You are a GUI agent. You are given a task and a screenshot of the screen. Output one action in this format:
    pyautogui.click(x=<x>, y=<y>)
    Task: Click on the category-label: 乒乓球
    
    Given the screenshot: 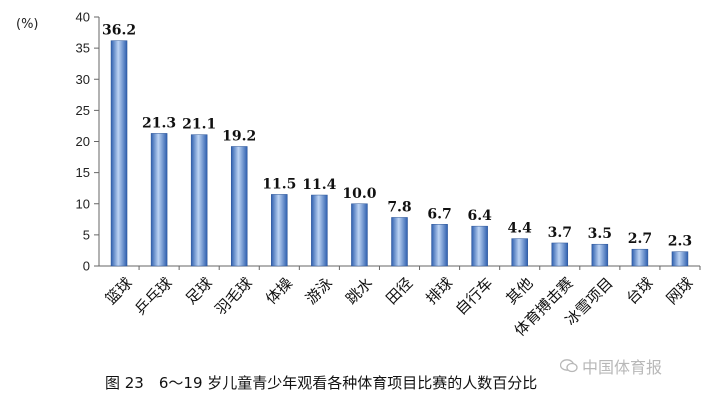 What is the action you would take?
    pyautogui.click(x=153, y=296)
    